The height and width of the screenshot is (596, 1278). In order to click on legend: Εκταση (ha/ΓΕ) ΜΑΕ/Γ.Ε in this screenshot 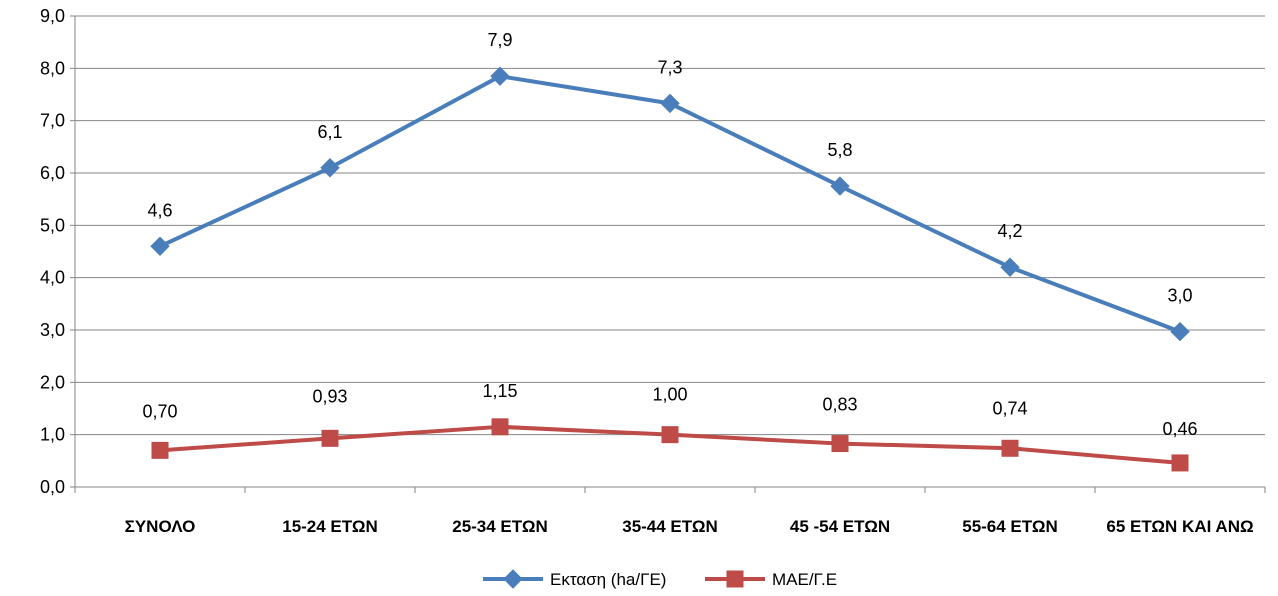, I will do `click(660, 579)`.